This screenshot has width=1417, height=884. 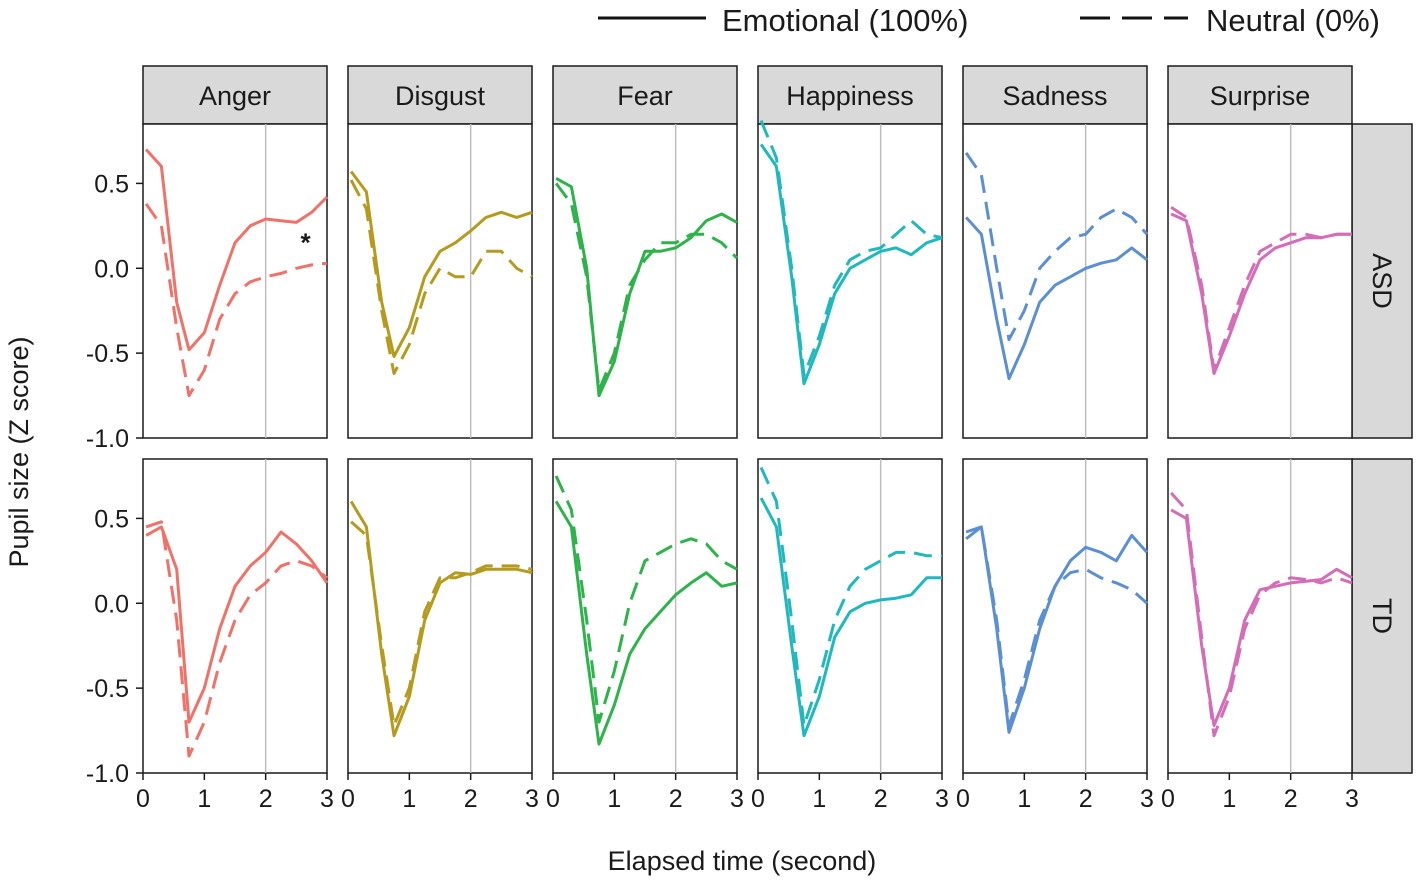 I want to click on facet-strip-td: TD, so click(x=1382, y=616).